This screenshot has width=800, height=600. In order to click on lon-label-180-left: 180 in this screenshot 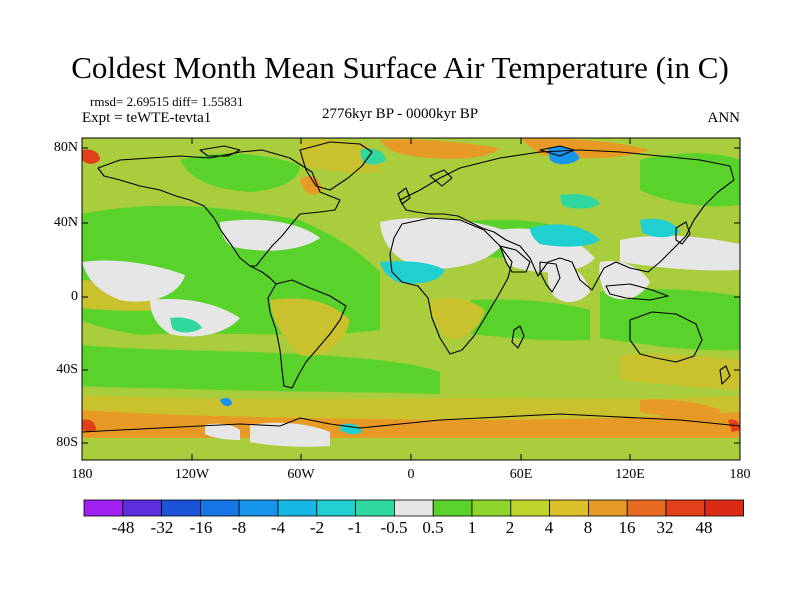, I will do `click(82, 474)`.